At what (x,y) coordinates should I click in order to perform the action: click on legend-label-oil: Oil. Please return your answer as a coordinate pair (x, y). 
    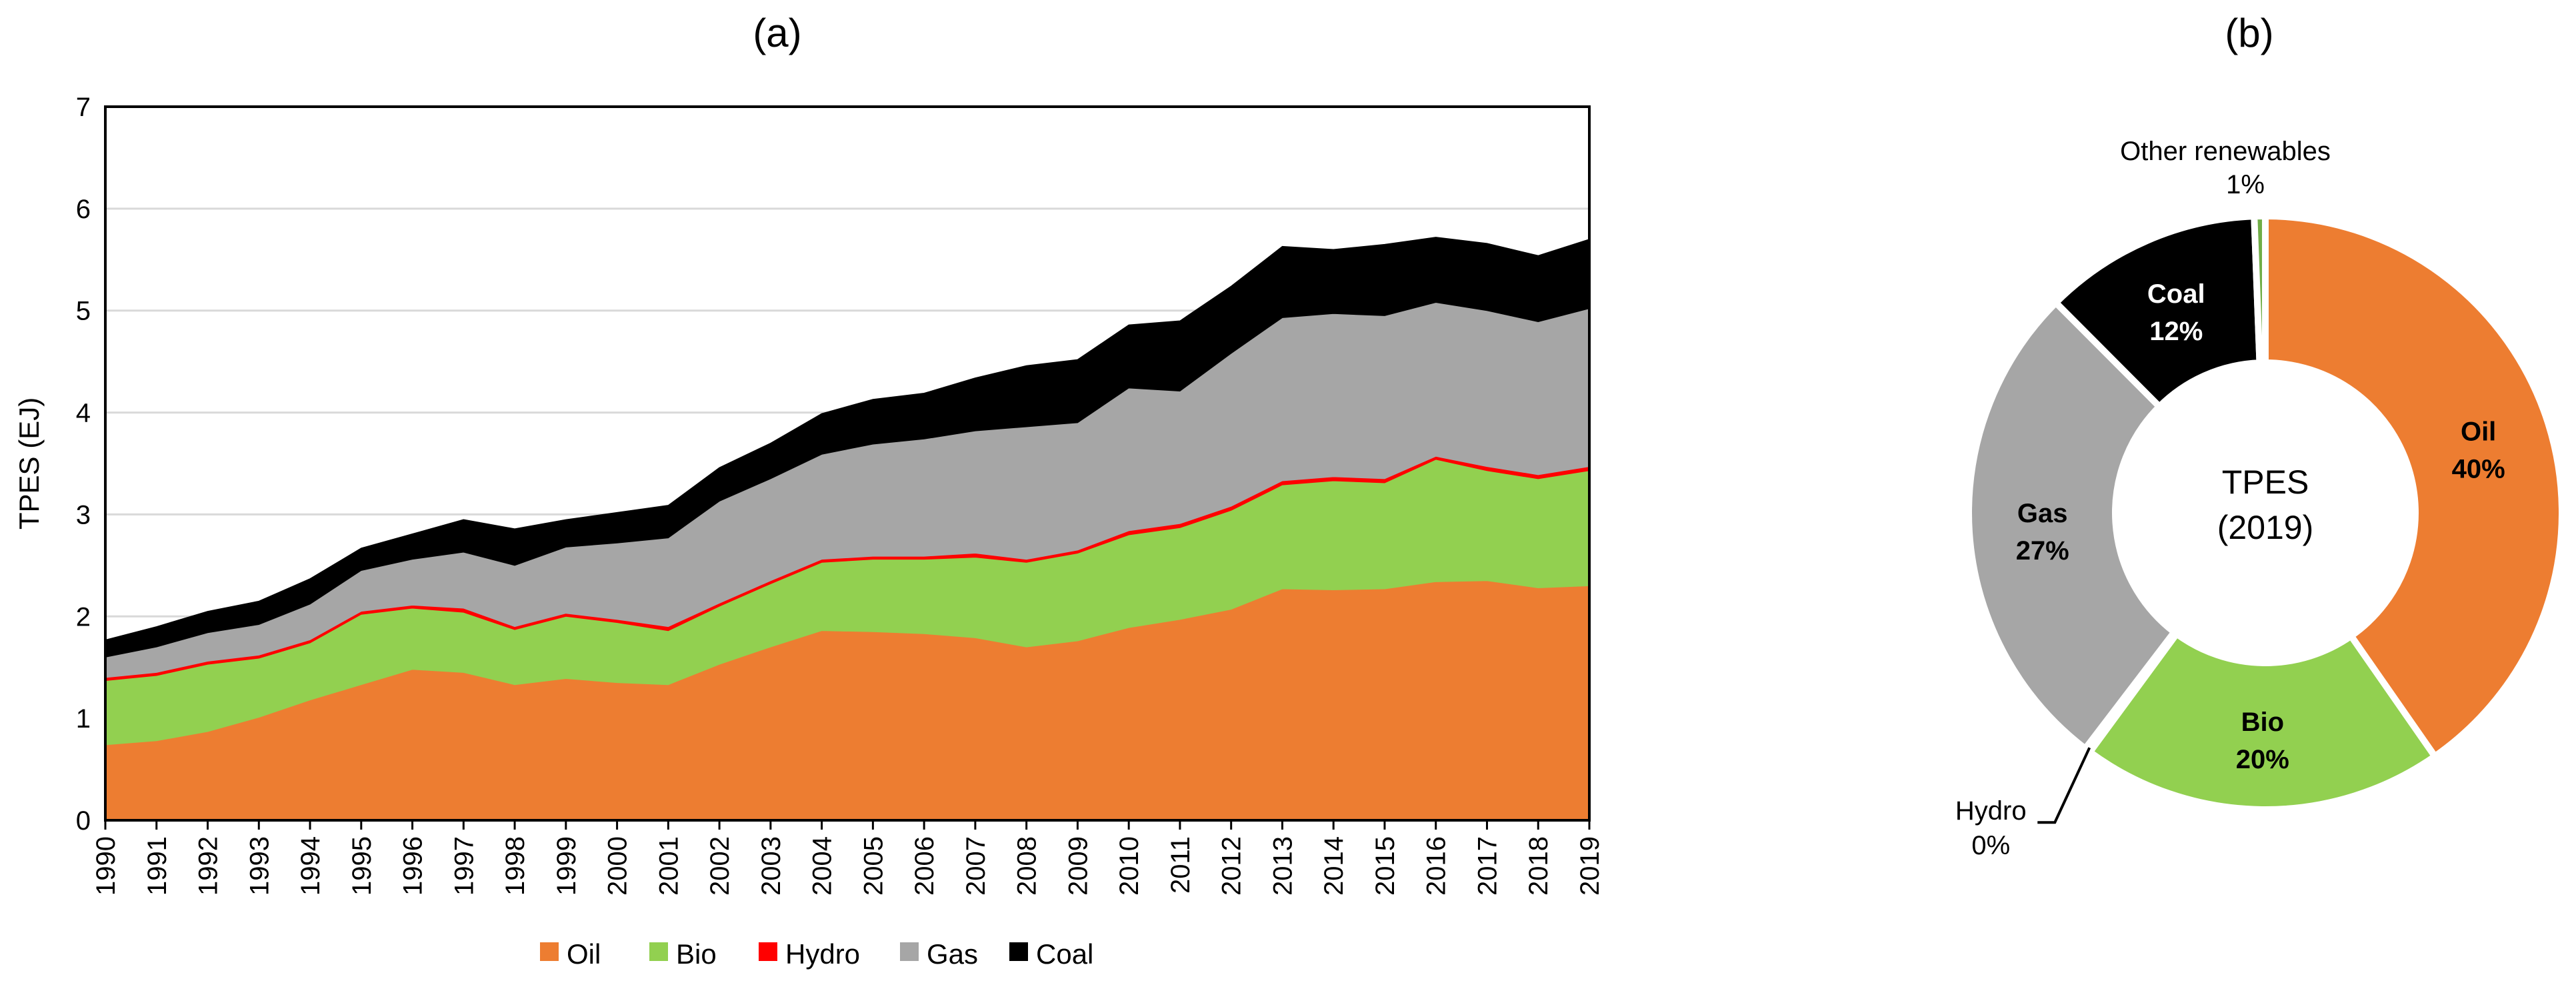
    Looking at the image, I should click on (584, 954).